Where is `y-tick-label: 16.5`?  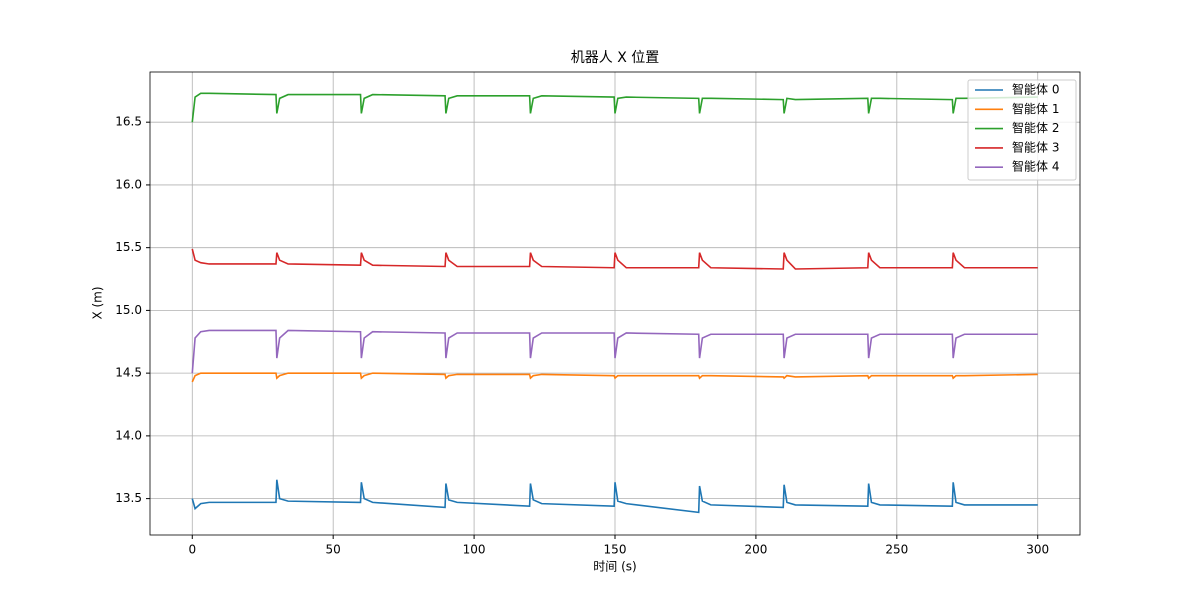 y-tick-label: 16.5 is located at coordinates (128, 122).